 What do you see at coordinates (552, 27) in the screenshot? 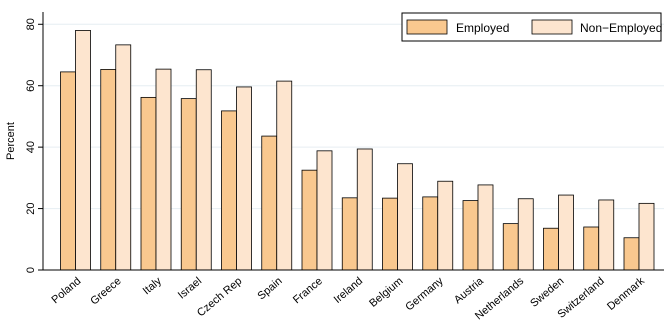
I see `legend-swatch-non-employed` at bounding box center [552, 27].